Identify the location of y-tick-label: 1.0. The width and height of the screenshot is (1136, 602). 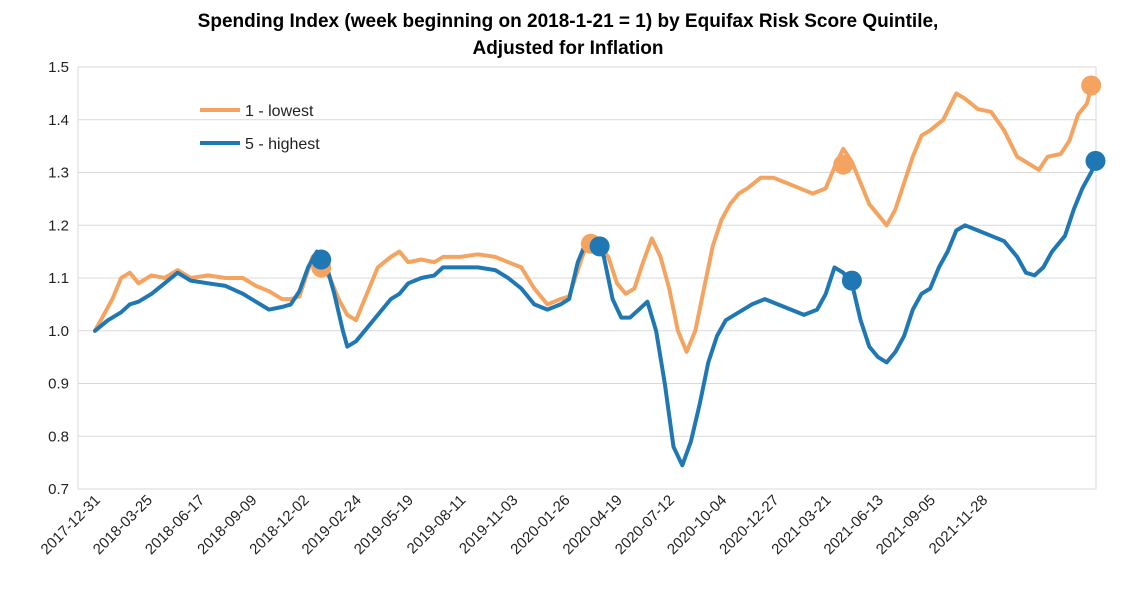
(58, 331).